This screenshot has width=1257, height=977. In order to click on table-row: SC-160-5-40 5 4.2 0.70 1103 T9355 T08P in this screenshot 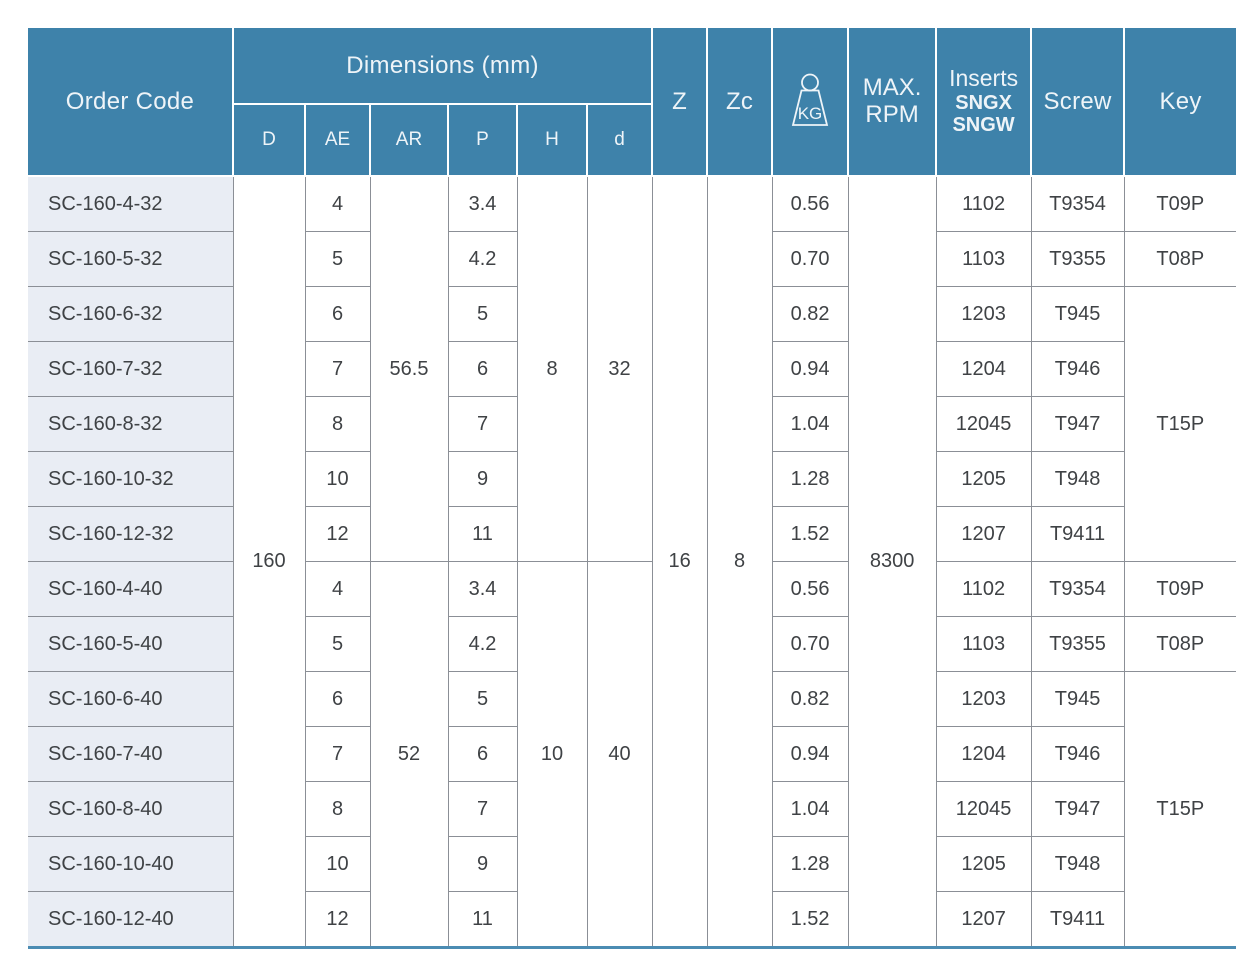, I will do `click(632, 644)`.